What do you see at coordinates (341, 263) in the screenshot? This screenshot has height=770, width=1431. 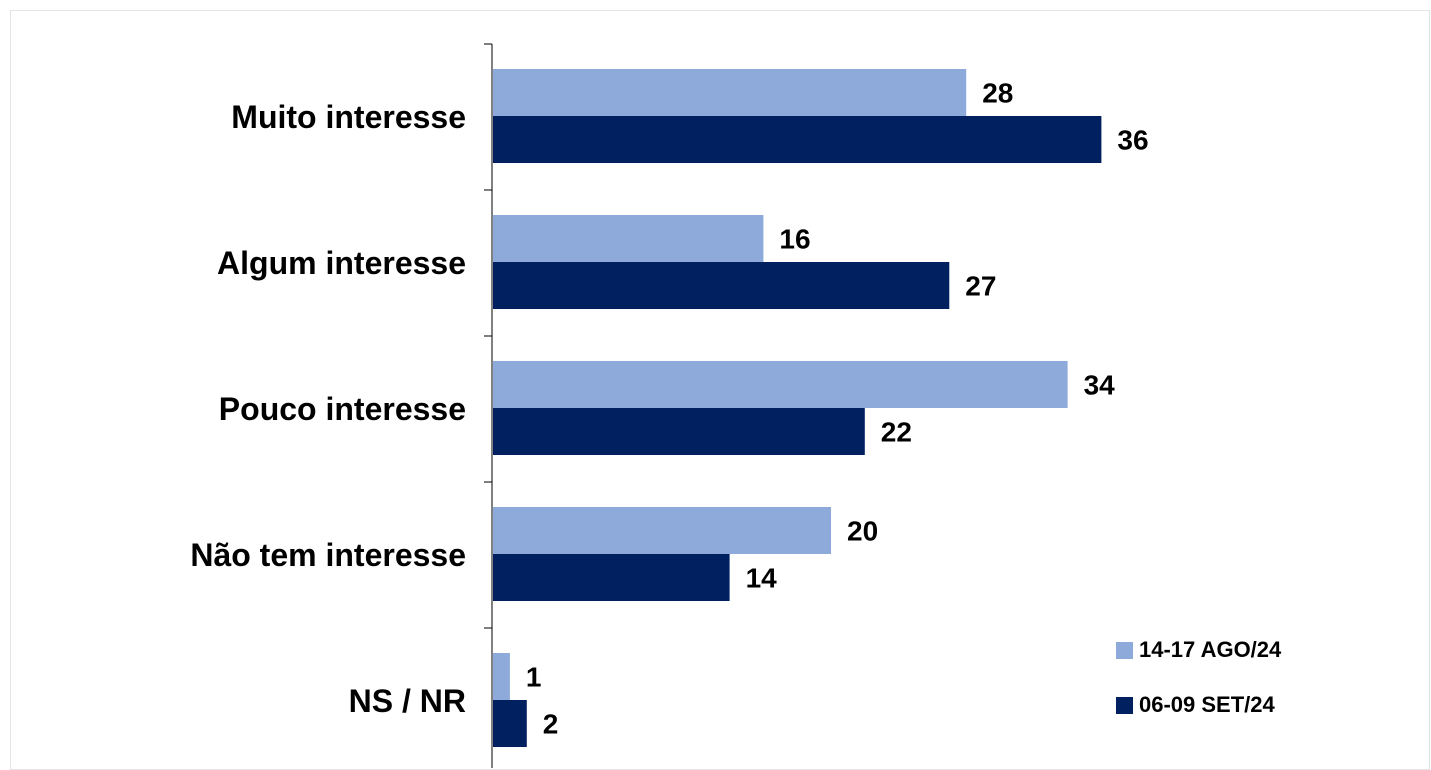 I see `category-label: Algum interesse` at bounding box center [341, 263].